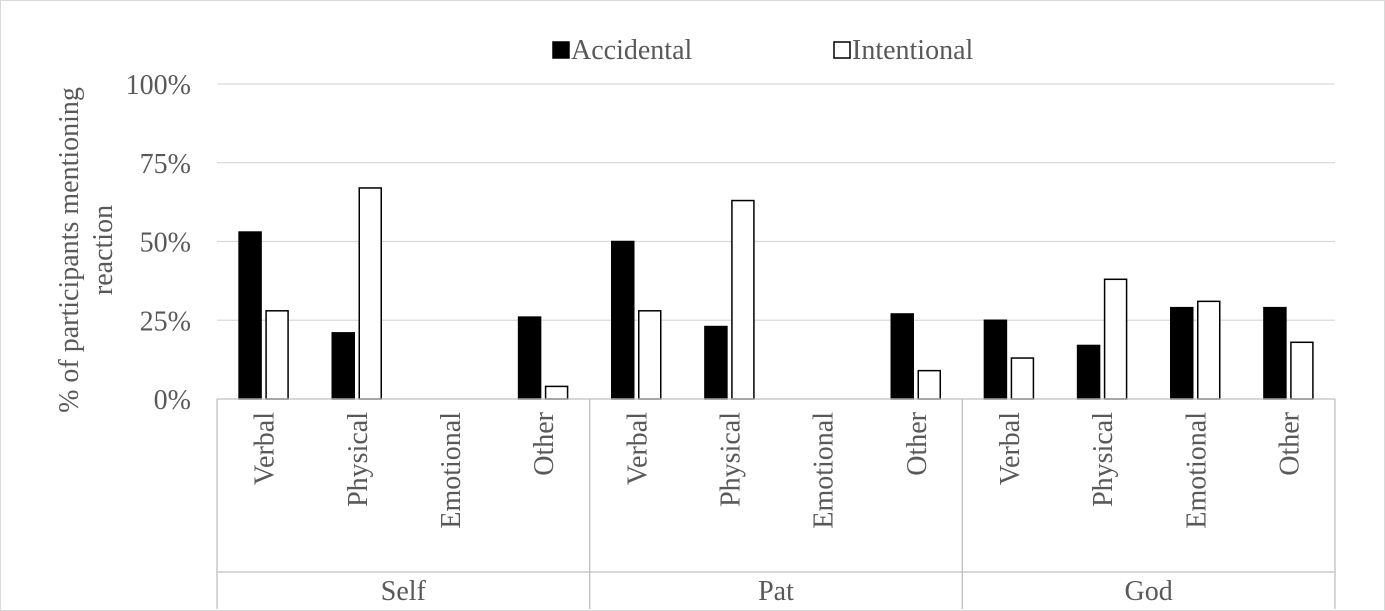 The width and height of the screenshot is (1385, 611). What do you see at coordinates (650, 355) in the screenshot?
I see `bar-intentional-pat-verbal` at bounding box center [650, 355].